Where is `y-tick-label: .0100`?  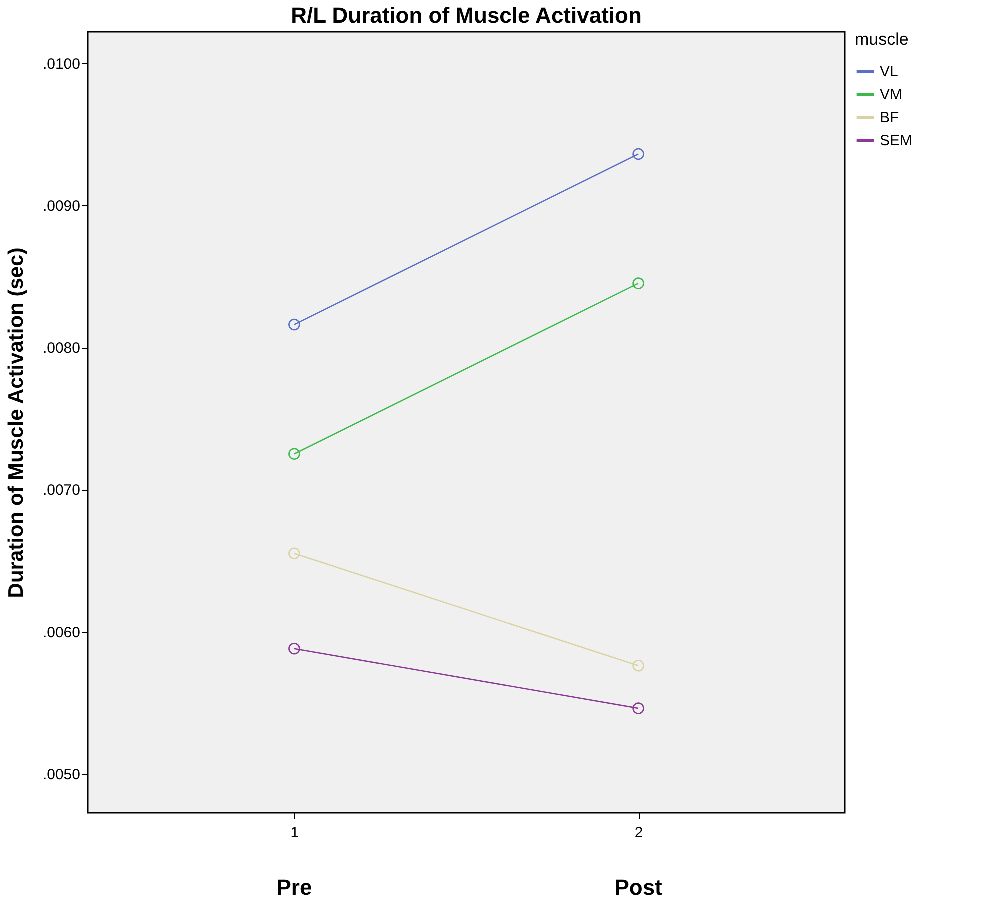 y-tick-label: .0100 is located at coordinates (61, 64).